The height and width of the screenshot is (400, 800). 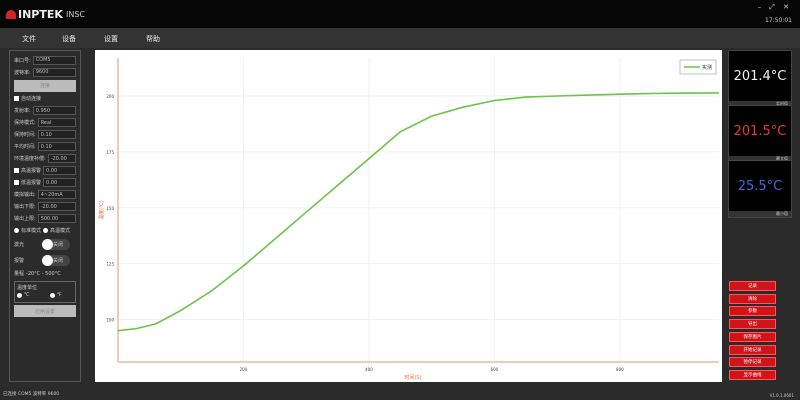 What do you see at coordinates (29, 39) in the screenshot?
I see `menu-file: 文件` at bounding box center [29, 39].